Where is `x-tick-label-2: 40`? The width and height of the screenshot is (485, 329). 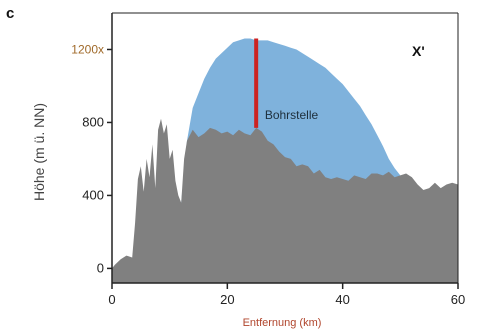
x-tick-label-2: 40 is located at coordinates (342, 299).